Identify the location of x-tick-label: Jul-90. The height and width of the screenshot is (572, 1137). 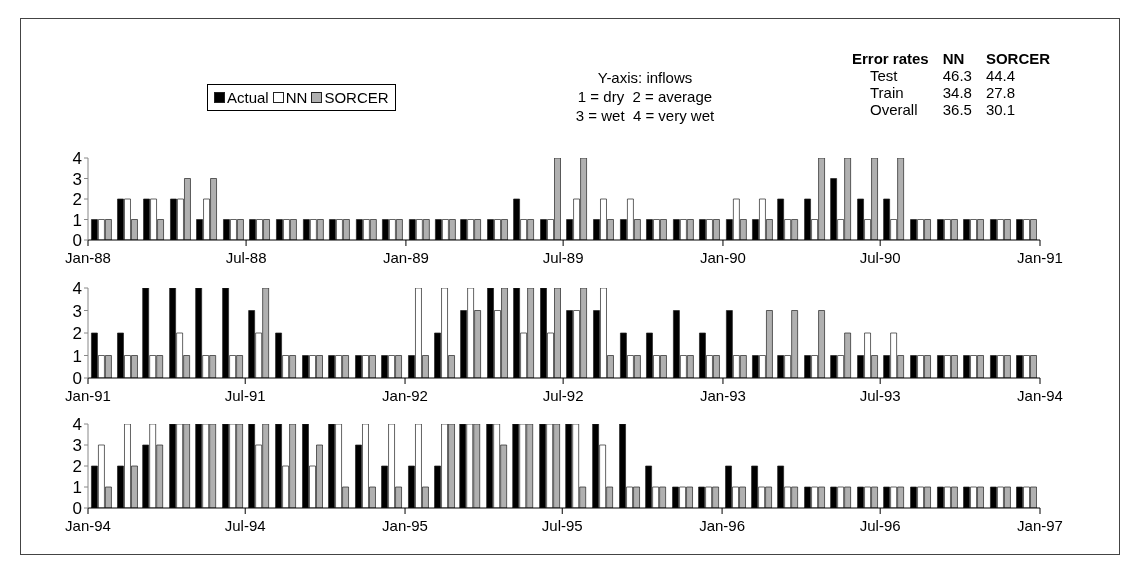
(880, 257).